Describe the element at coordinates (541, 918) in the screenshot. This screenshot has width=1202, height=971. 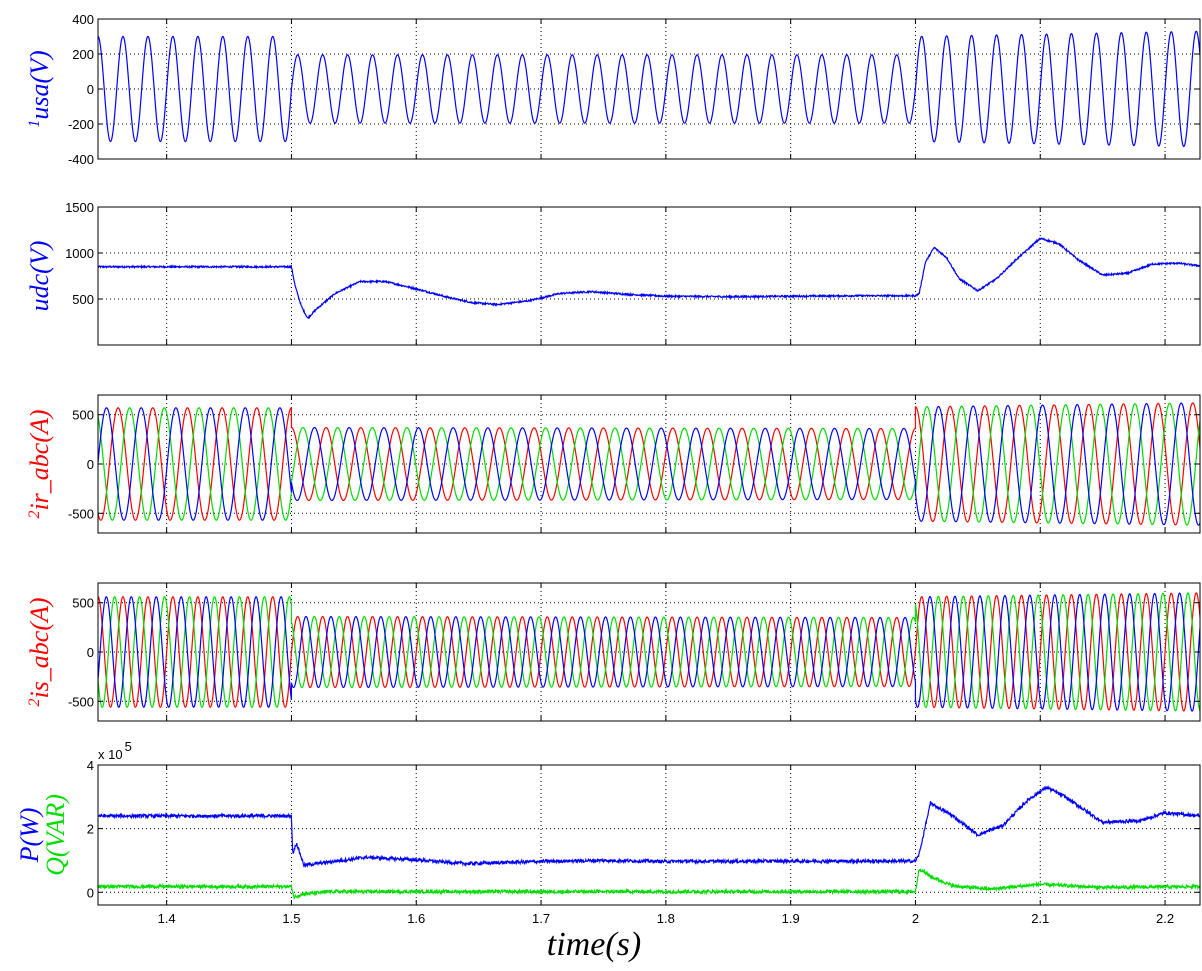
I see `x-tick-label: 1.7` at that location.